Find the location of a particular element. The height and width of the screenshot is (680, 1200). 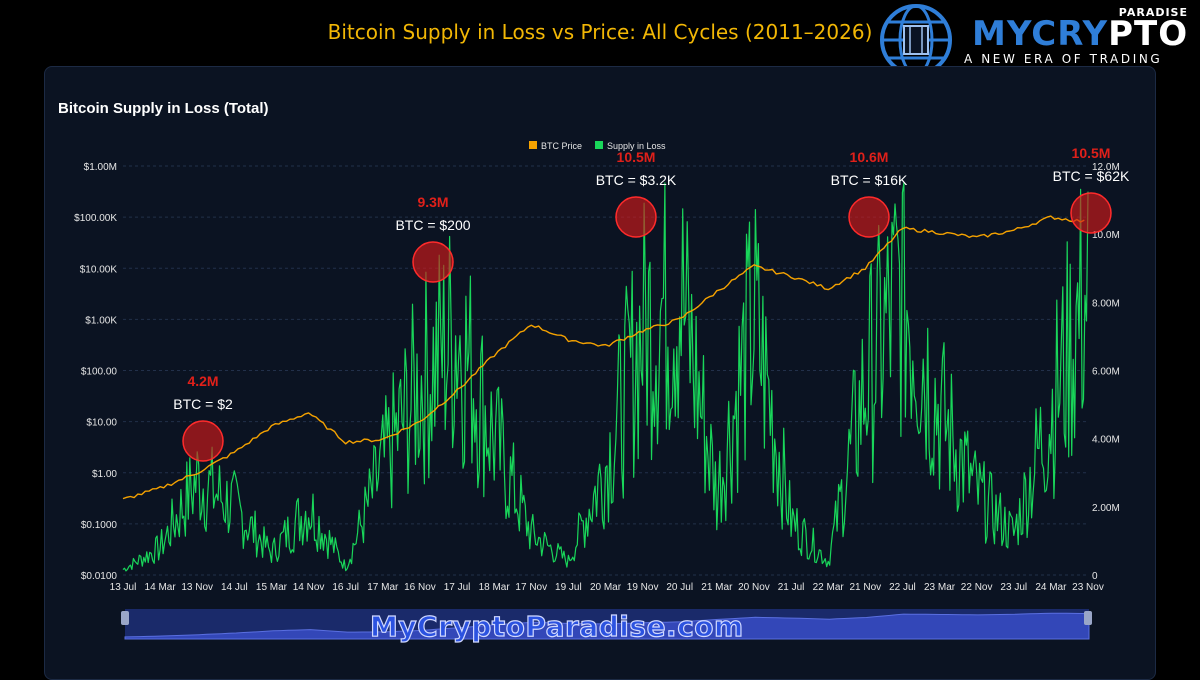

x-tick-label: 21 Nov is located at coordinates (865, 587).